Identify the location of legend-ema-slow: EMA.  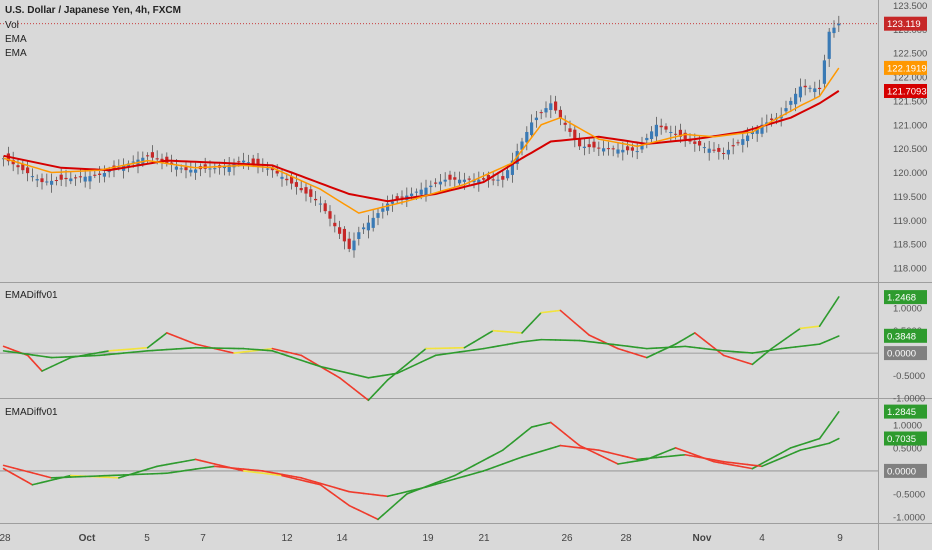
(16, 53).